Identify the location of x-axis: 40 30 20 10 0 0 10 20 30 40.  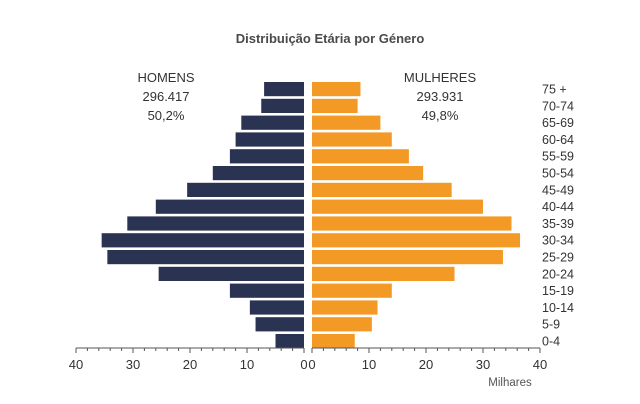
(308, 359).